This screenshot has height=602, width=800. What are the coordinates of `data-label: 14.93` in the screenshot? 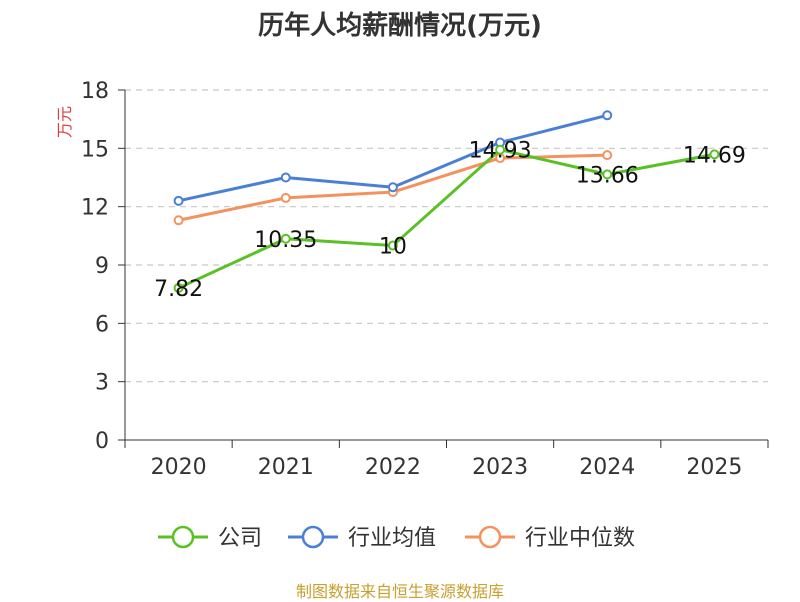 It's located at (500, 151).